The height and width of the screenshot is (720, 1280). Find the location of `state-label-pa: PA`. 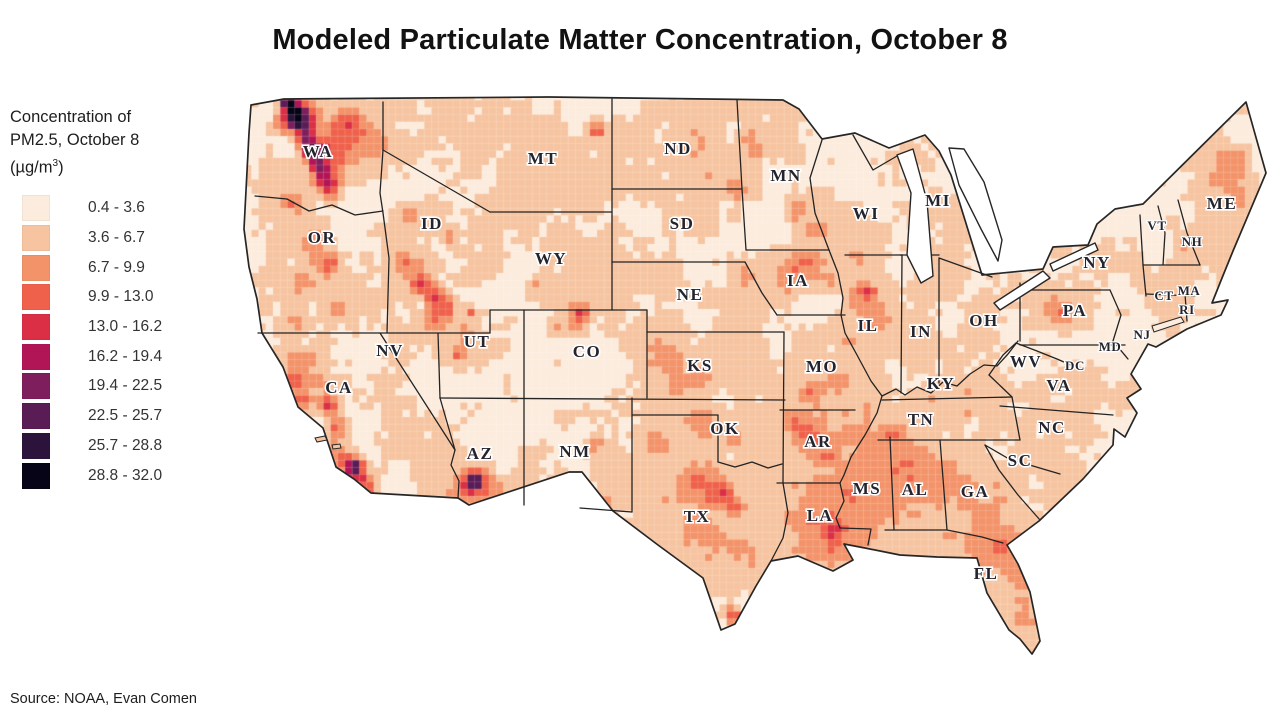

state-label-pa: PA is located at coordinates (1075, 310).